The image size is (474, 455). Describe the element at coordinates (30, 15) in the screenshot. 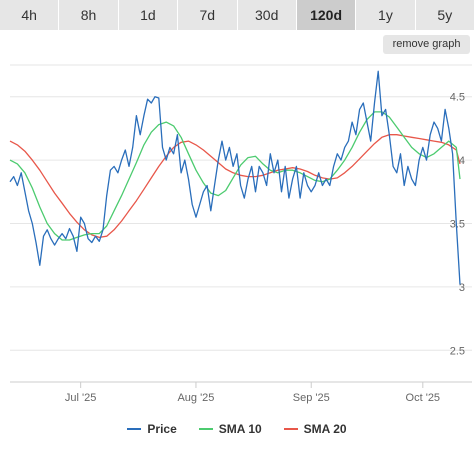

I see `tab-4h: 4h` at that location.